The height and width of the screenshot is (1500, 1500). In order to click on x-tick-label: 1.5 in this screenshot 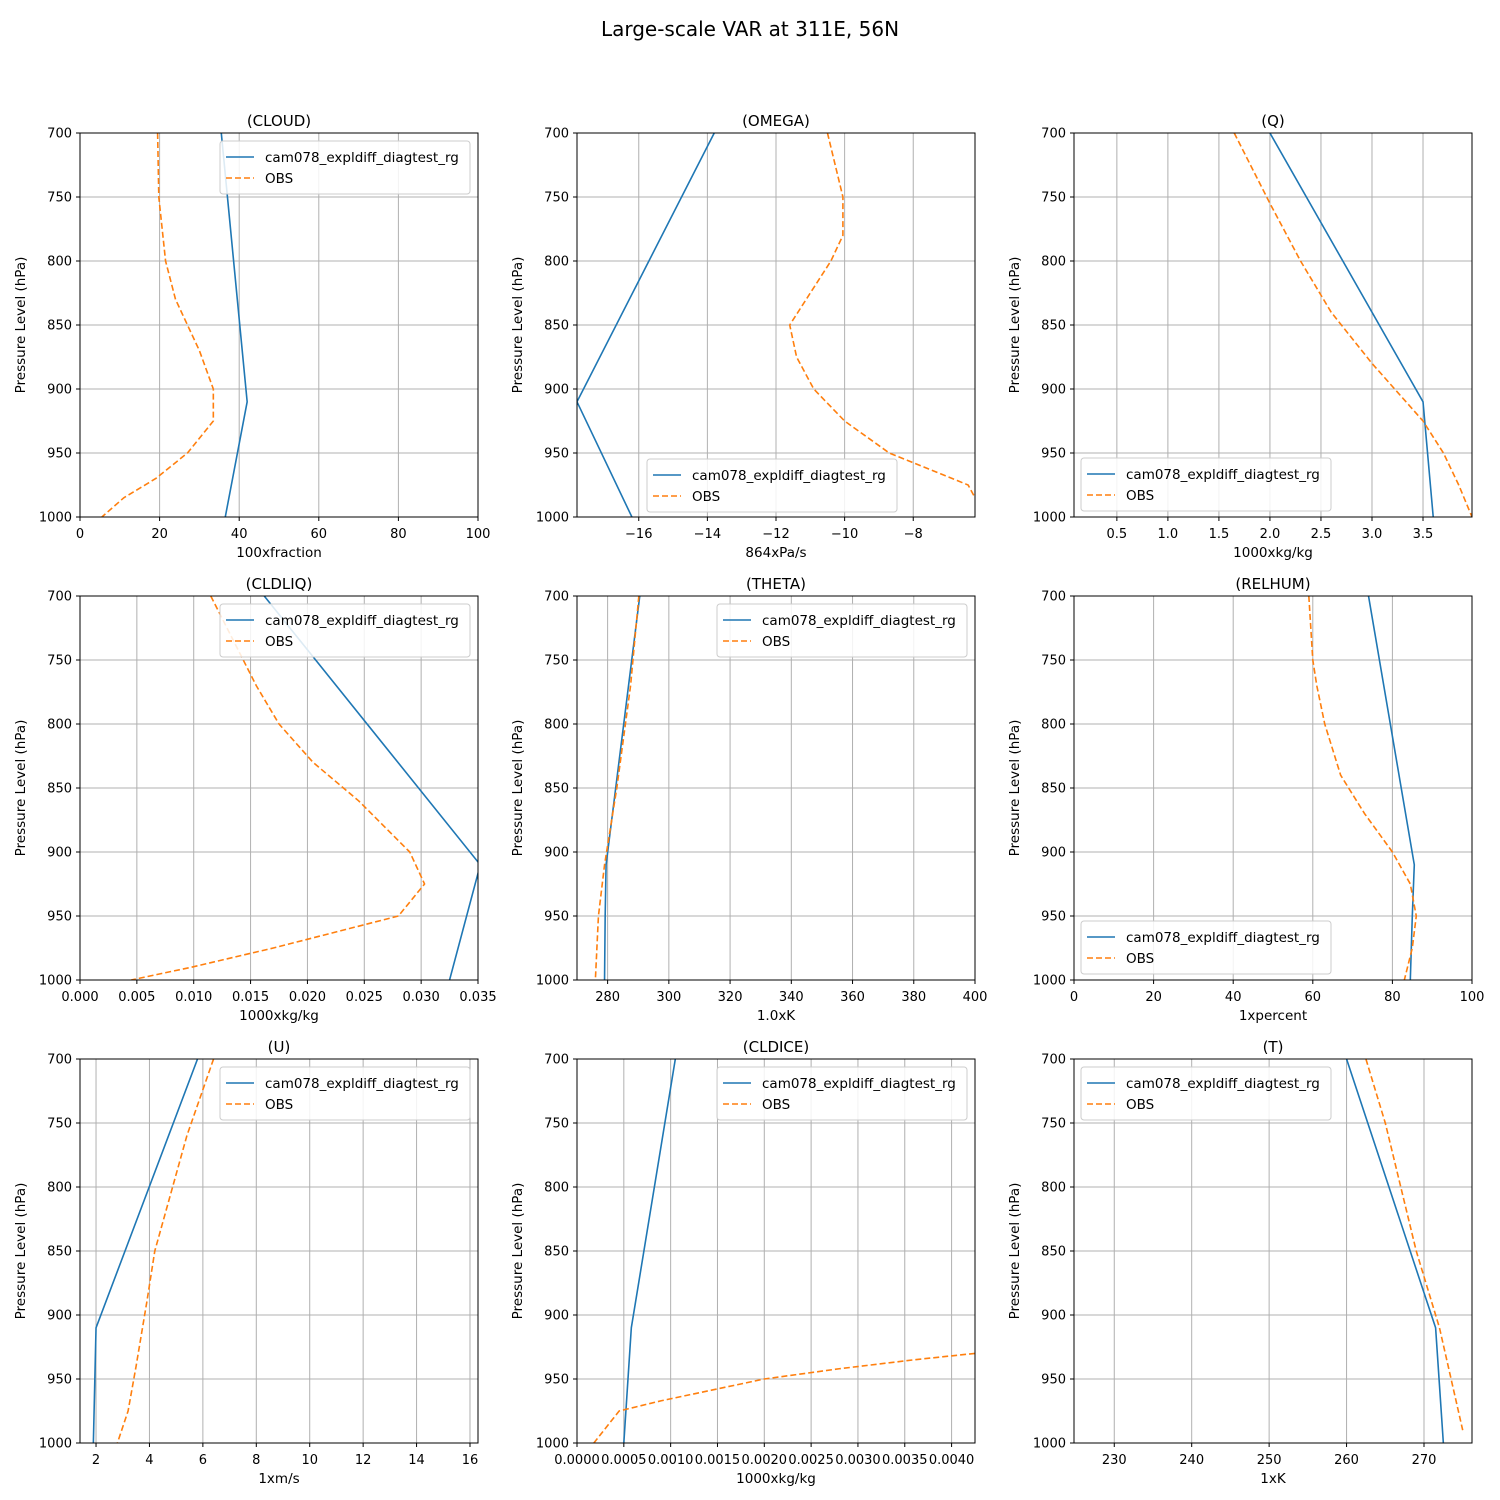, I will do `click(1219, 534)`.